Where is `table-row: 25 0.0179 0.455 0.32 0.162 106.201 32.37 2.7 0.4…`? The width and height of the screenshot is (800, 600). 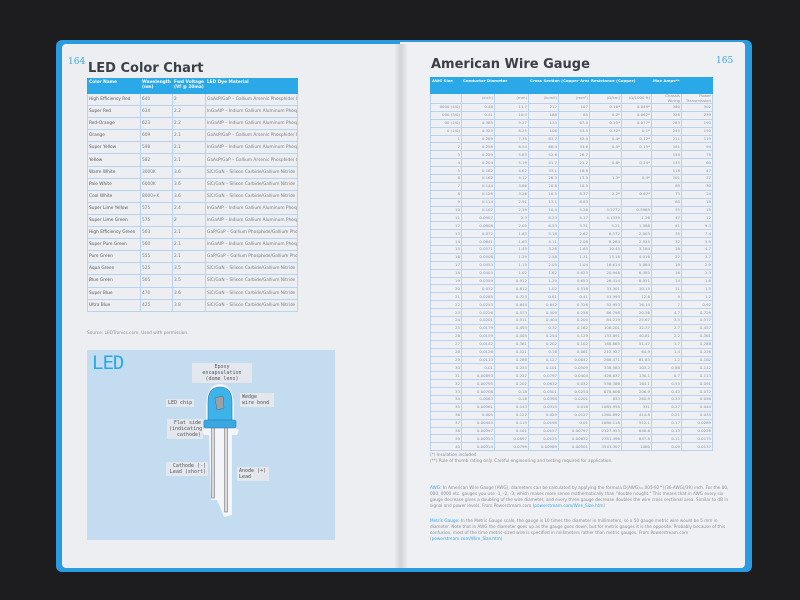 table-row: 25 0.0179 0.455 0.32 0.162 106.201 32.37 2.7 0.4… is located at coordinates (572, 328).